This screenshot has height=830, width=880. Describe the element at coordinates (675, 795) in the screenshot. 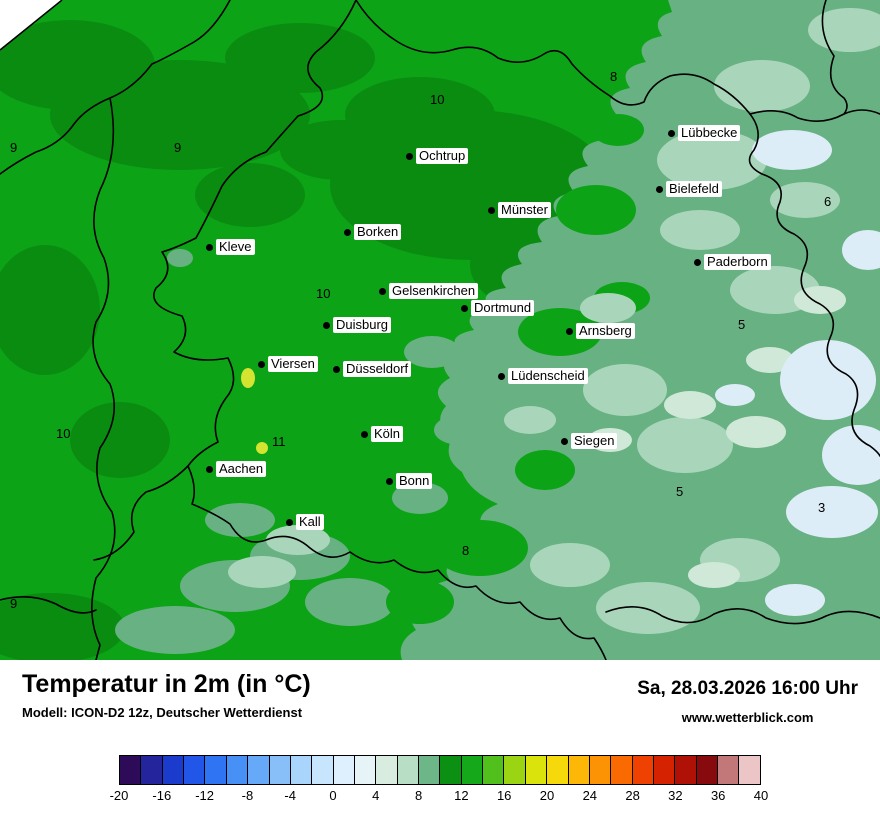

I see `legend-tick-label: 32` at that location.